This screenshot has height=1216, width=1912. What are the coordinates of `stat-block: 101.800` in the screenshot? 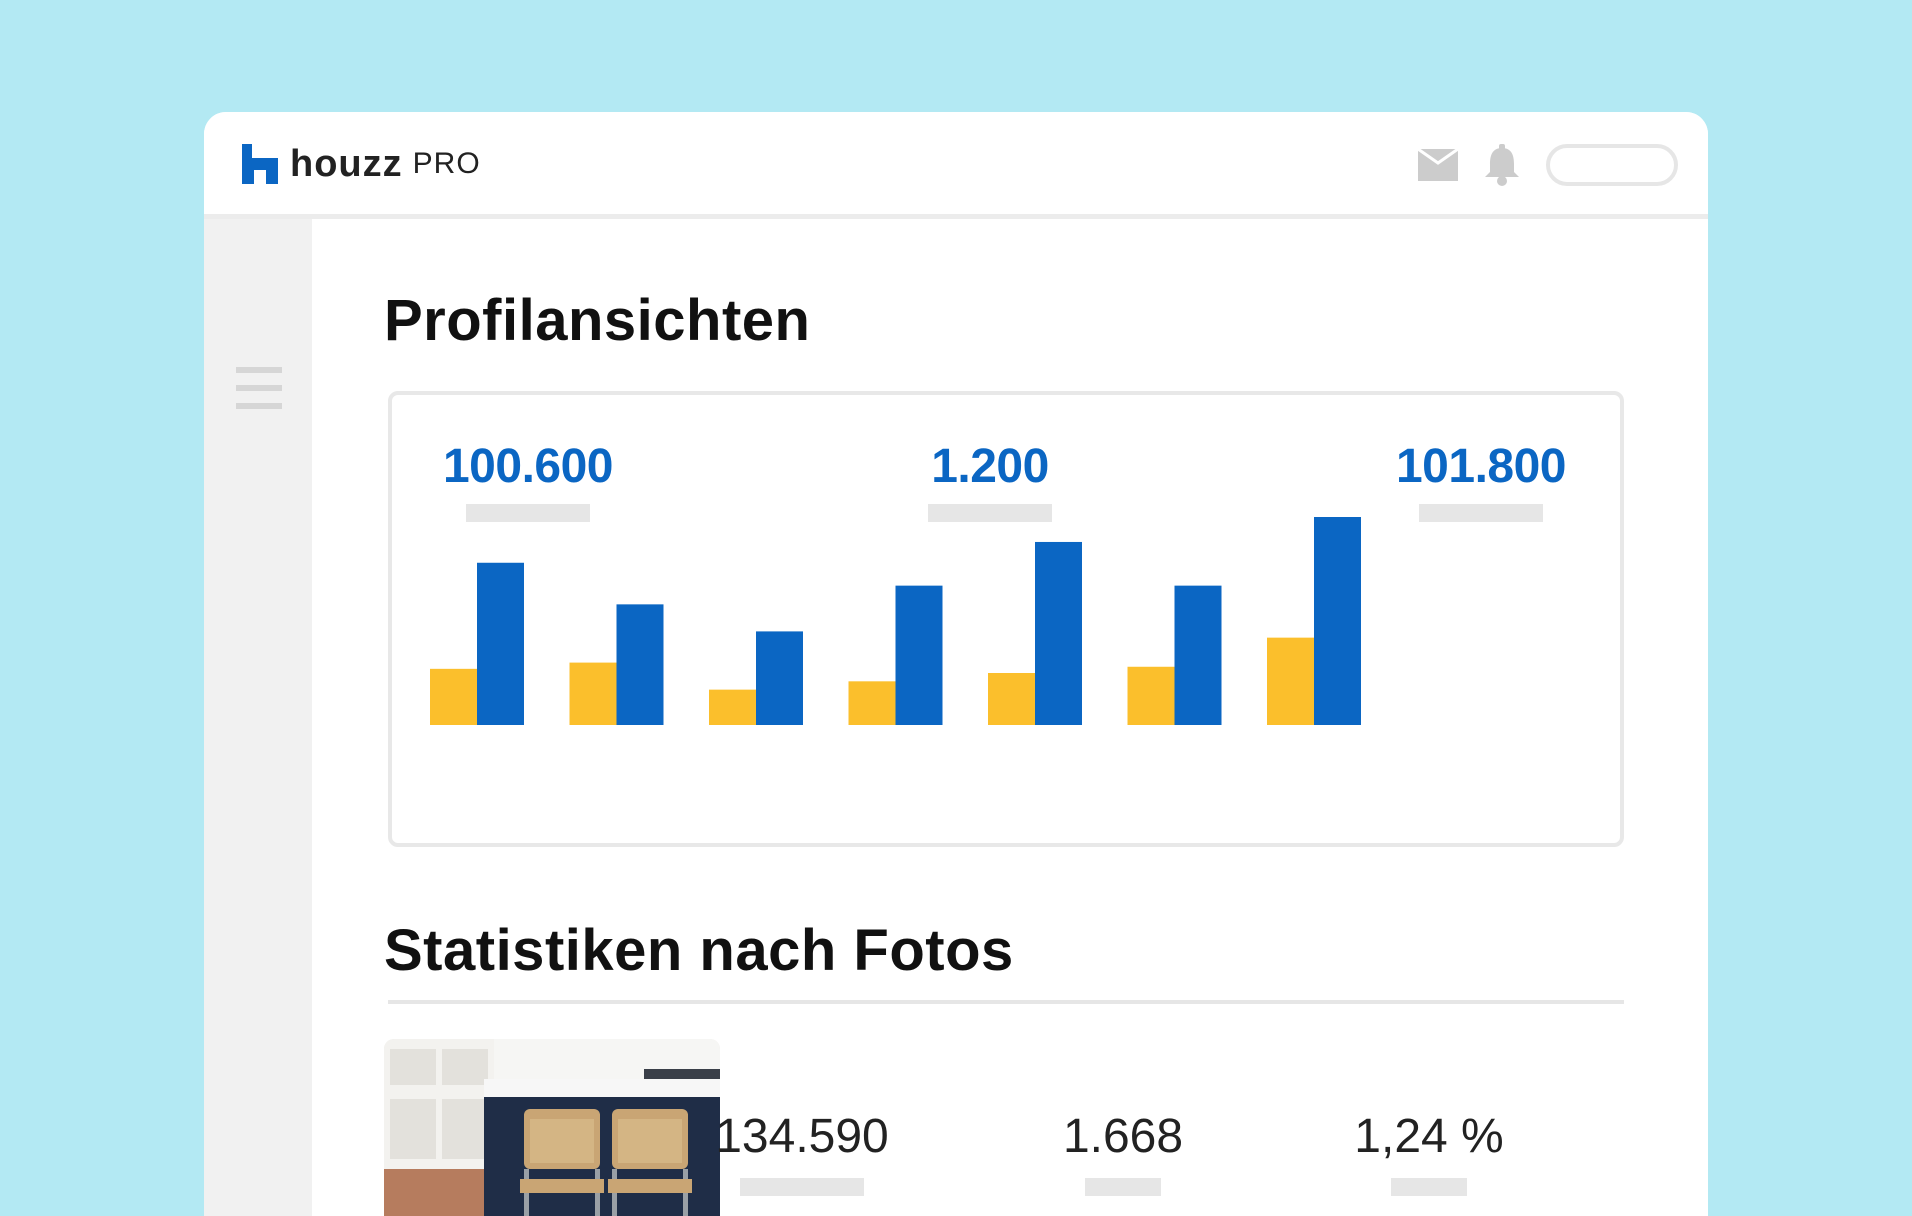 It's located at (1481, 480).